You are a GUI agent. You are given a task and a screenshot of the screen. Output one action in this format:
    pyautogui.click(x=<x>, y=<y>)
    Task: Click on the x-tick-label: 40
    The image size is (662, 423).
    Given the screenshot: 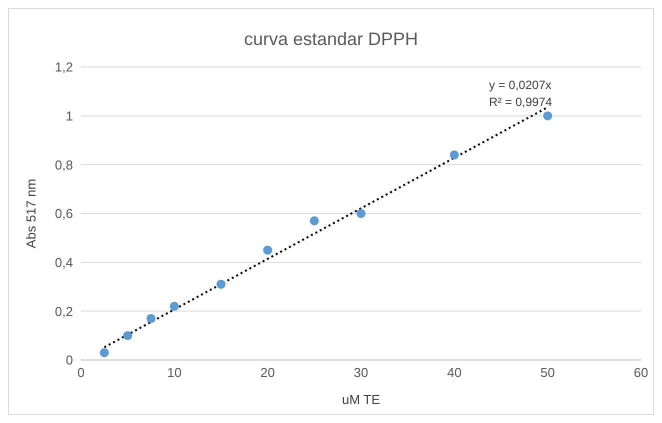 What is the action you would take?
    pyautogui.click(x=454, y=372)
    